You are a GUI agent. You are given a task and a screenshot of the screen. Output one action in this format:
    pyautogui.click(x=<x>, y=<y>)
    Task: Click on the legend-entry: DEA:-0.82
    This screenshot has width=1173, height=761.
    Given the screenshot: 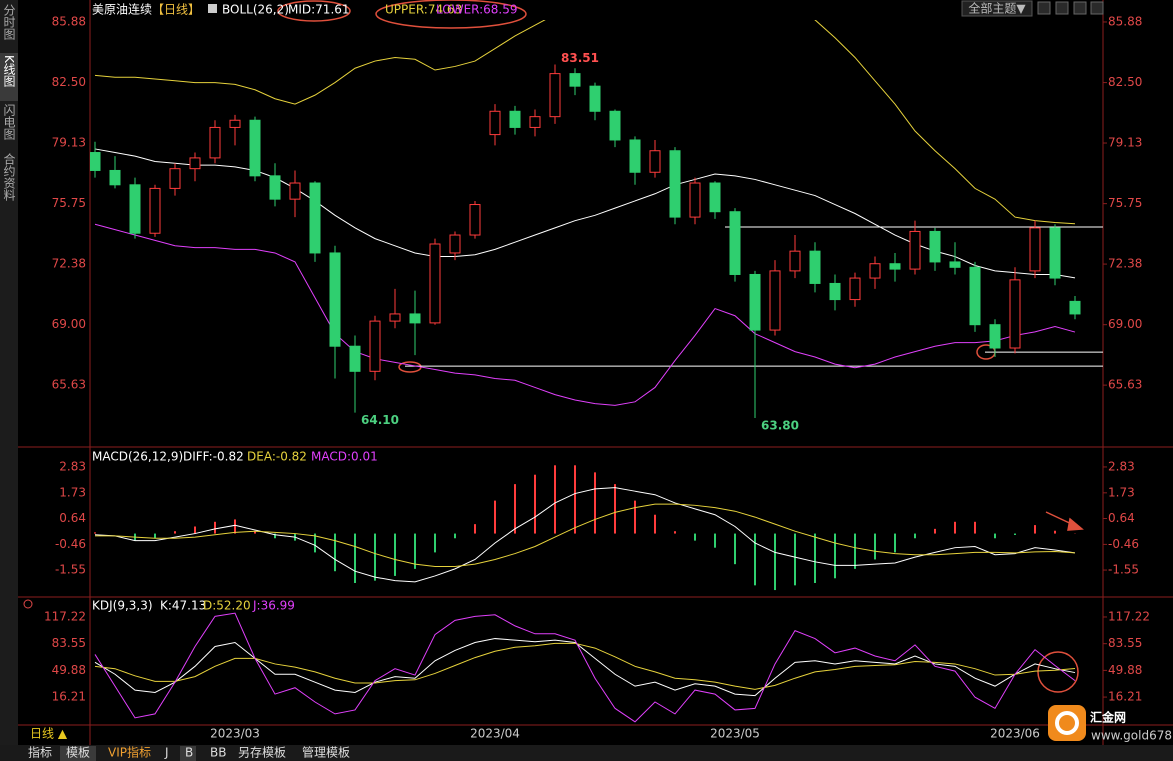 What is the action you would take?
    pyautogui.click(x=277, y=457)
    